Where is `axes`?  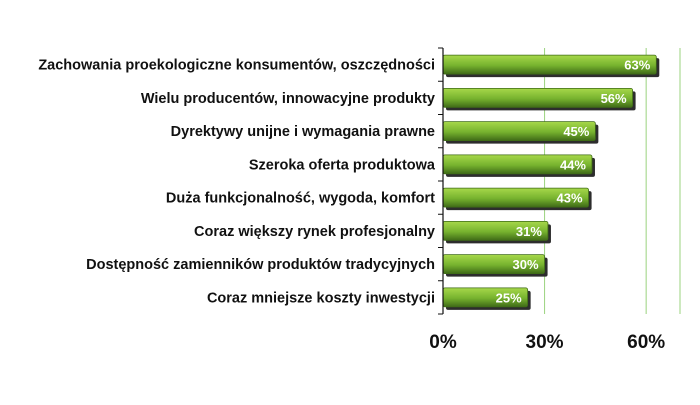
axes is located at coordinates (441, 181).